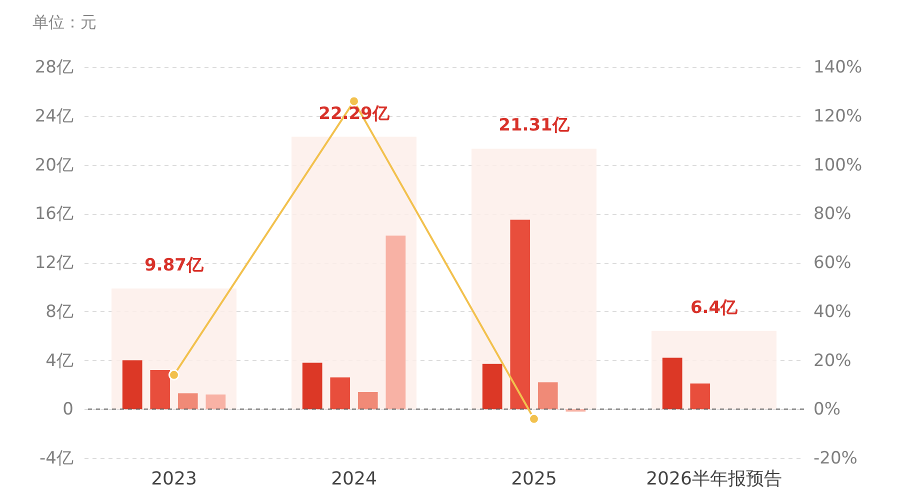  I want to click on y2-tick-label: 80%, so click(833, 214).